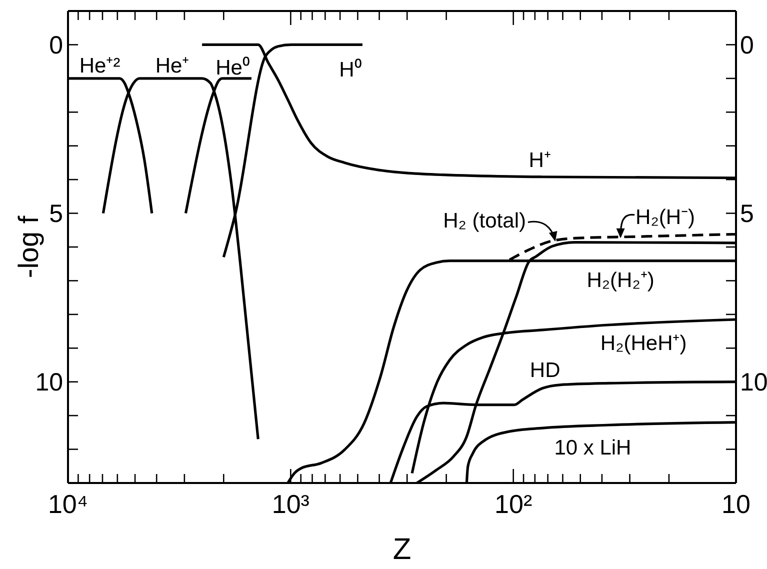 This screenshot has height=569, width=767. I want to click on annotation: H⁰, so click(350, 70).